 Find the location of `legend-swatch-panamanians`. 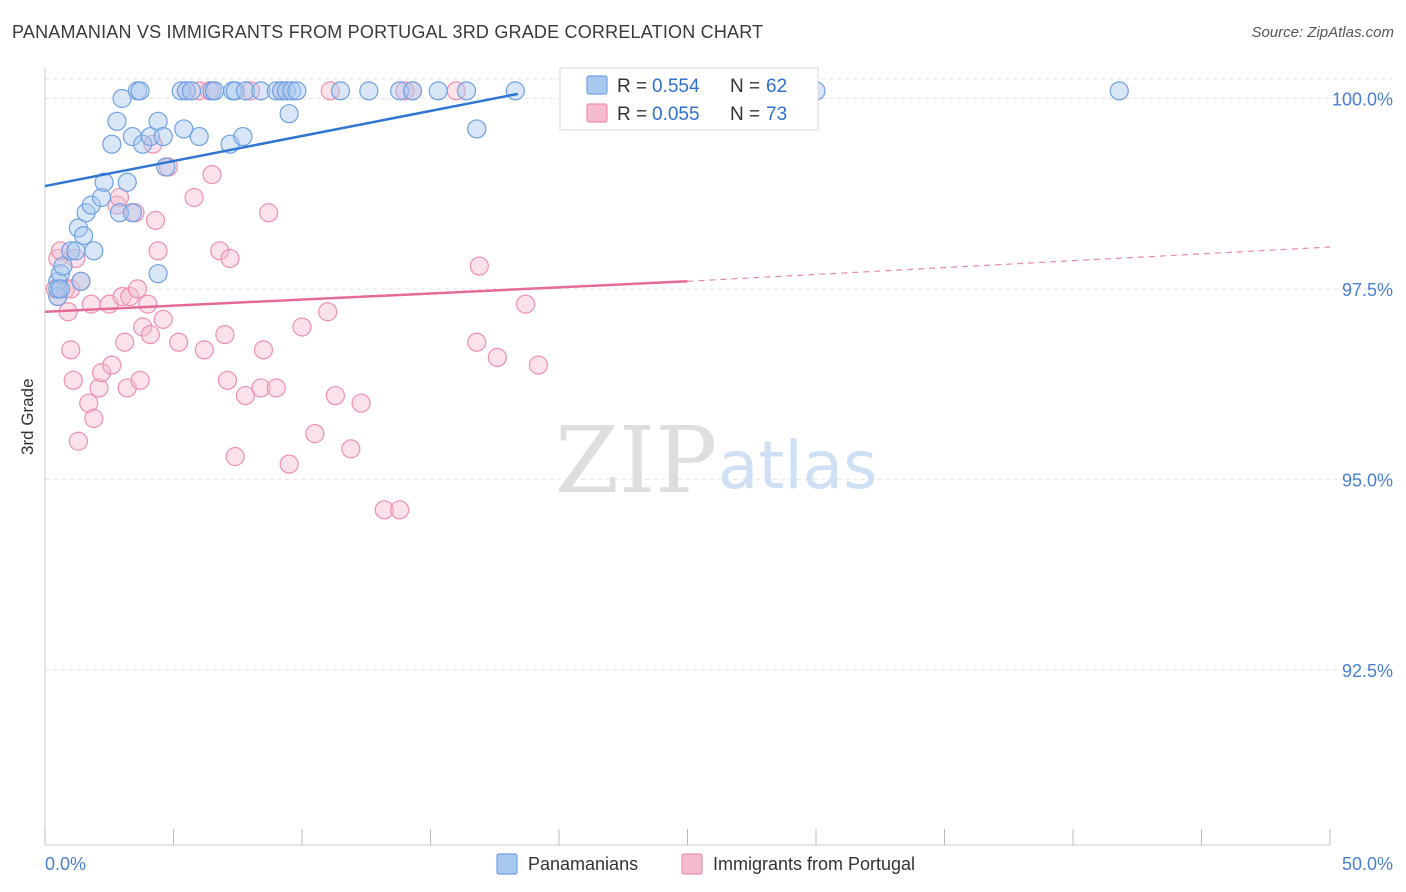

legend-swatch-panamanians is located at coordinates (507, 864).